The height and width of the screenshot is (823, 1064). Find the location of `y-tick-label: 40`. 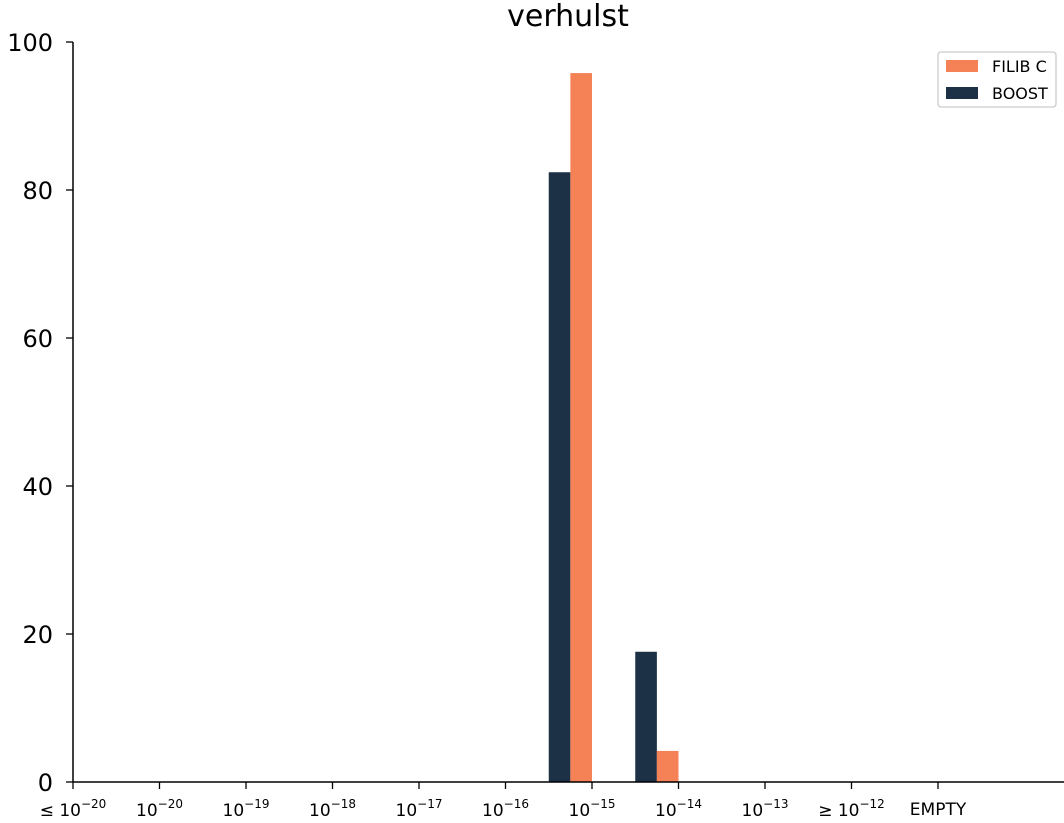

y-tick-label: 40 is located at coordinates (37, 487).